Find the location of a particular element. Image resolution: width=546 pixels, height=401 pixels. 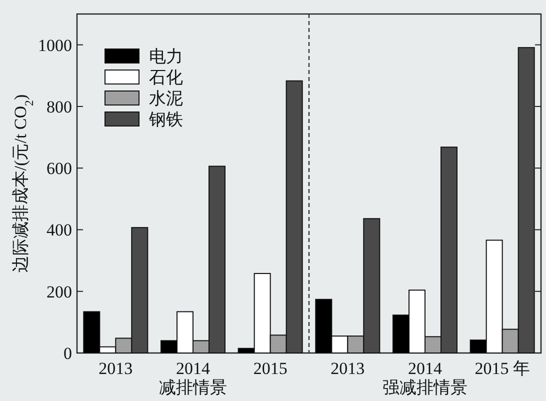

y-tick-label: 1000 is located at coordinates (55, 45).